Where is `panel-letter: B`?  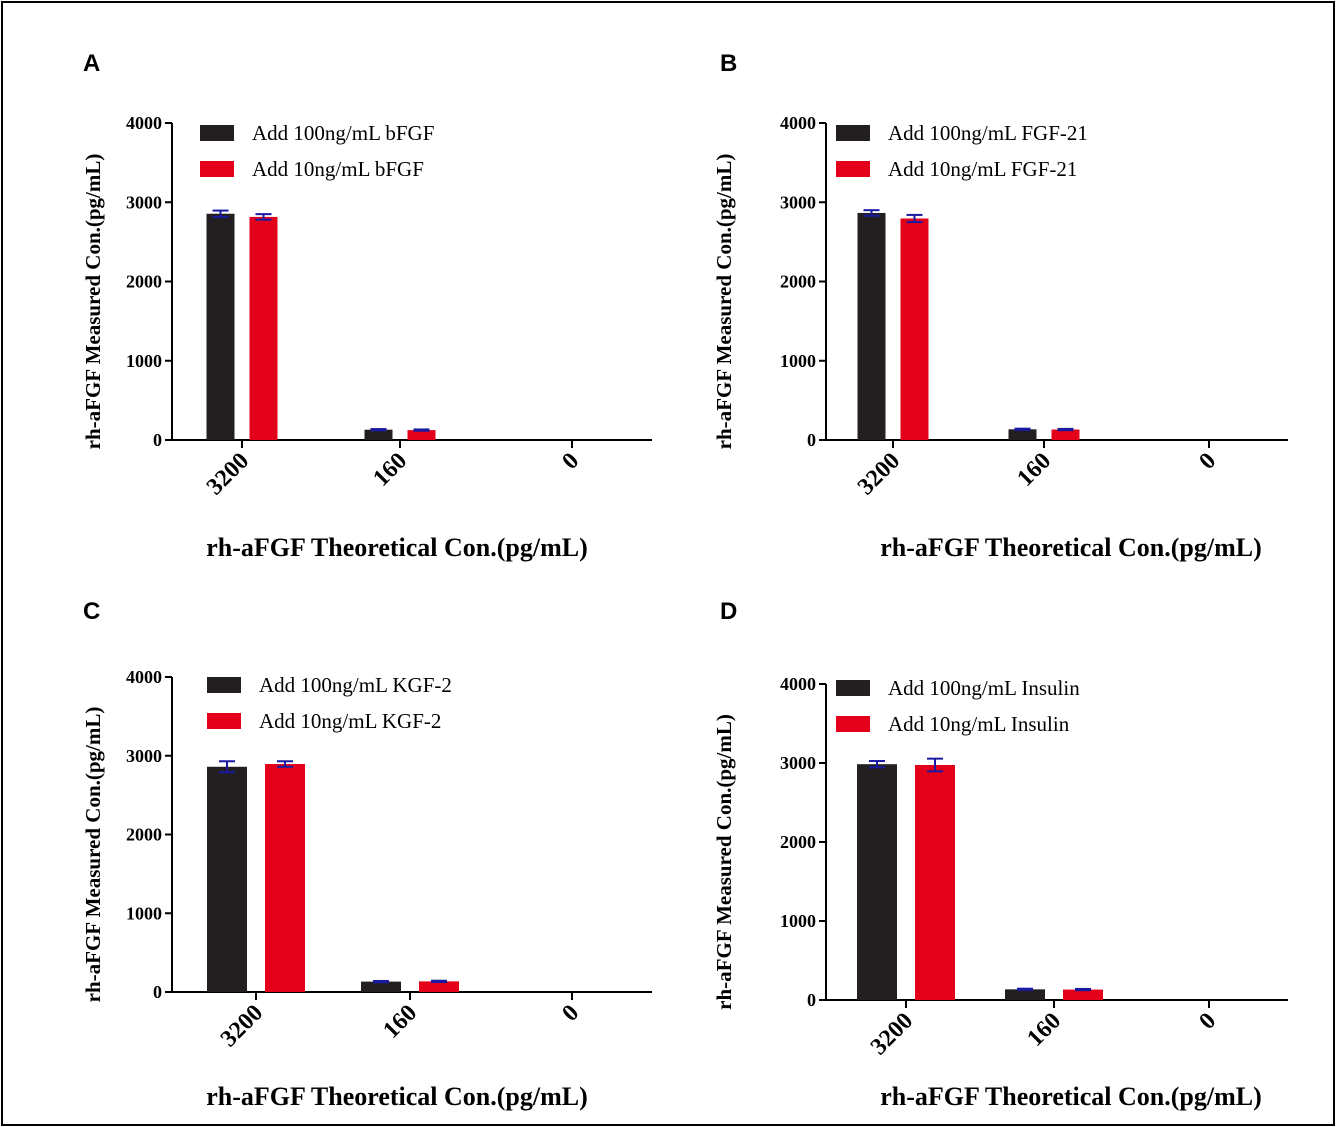
panel-letter: B is located at coordinates (729, 63).